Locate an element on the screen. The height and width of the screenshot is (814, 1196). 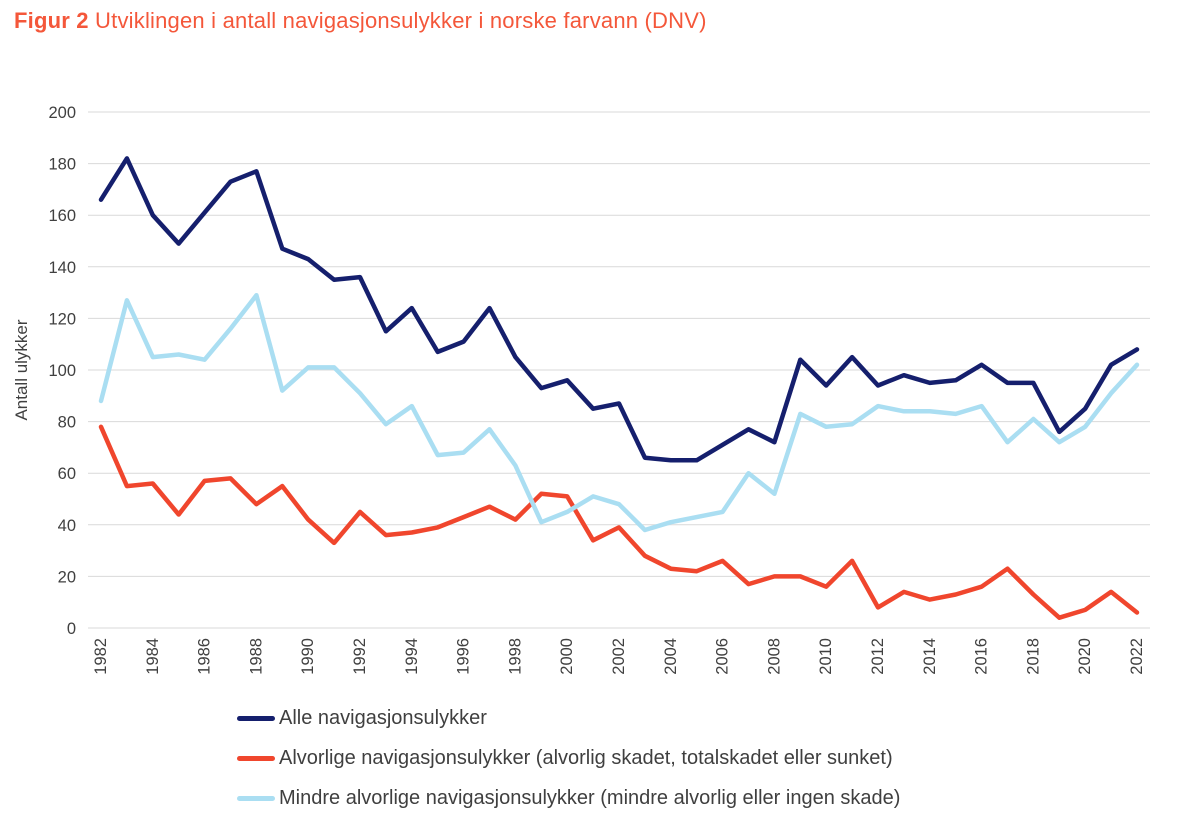
x-tick-label: 1982 is located at coordinates (101, 656).